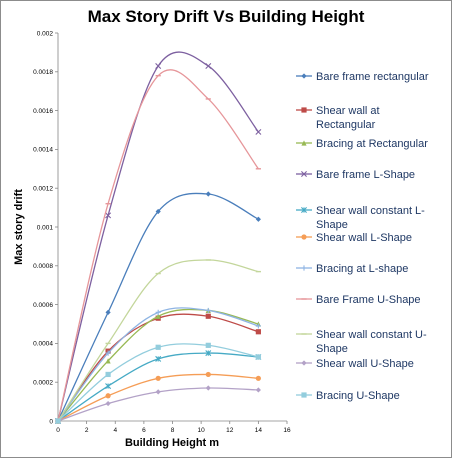  Describe the element at coordinates (365, 175) in the screenshot. I see `legend-label: Bare frame L-Shape` at that location.